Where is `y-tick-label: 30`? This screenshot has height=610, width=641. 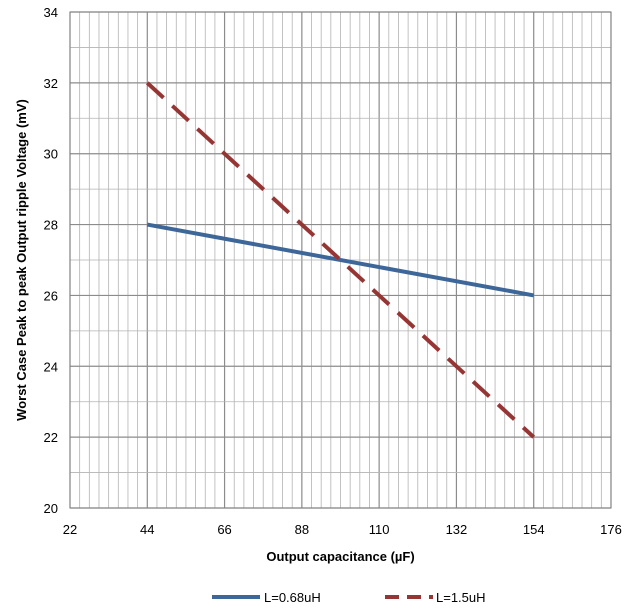 y-tick-label: 30 is located at coordinates (51, 154).